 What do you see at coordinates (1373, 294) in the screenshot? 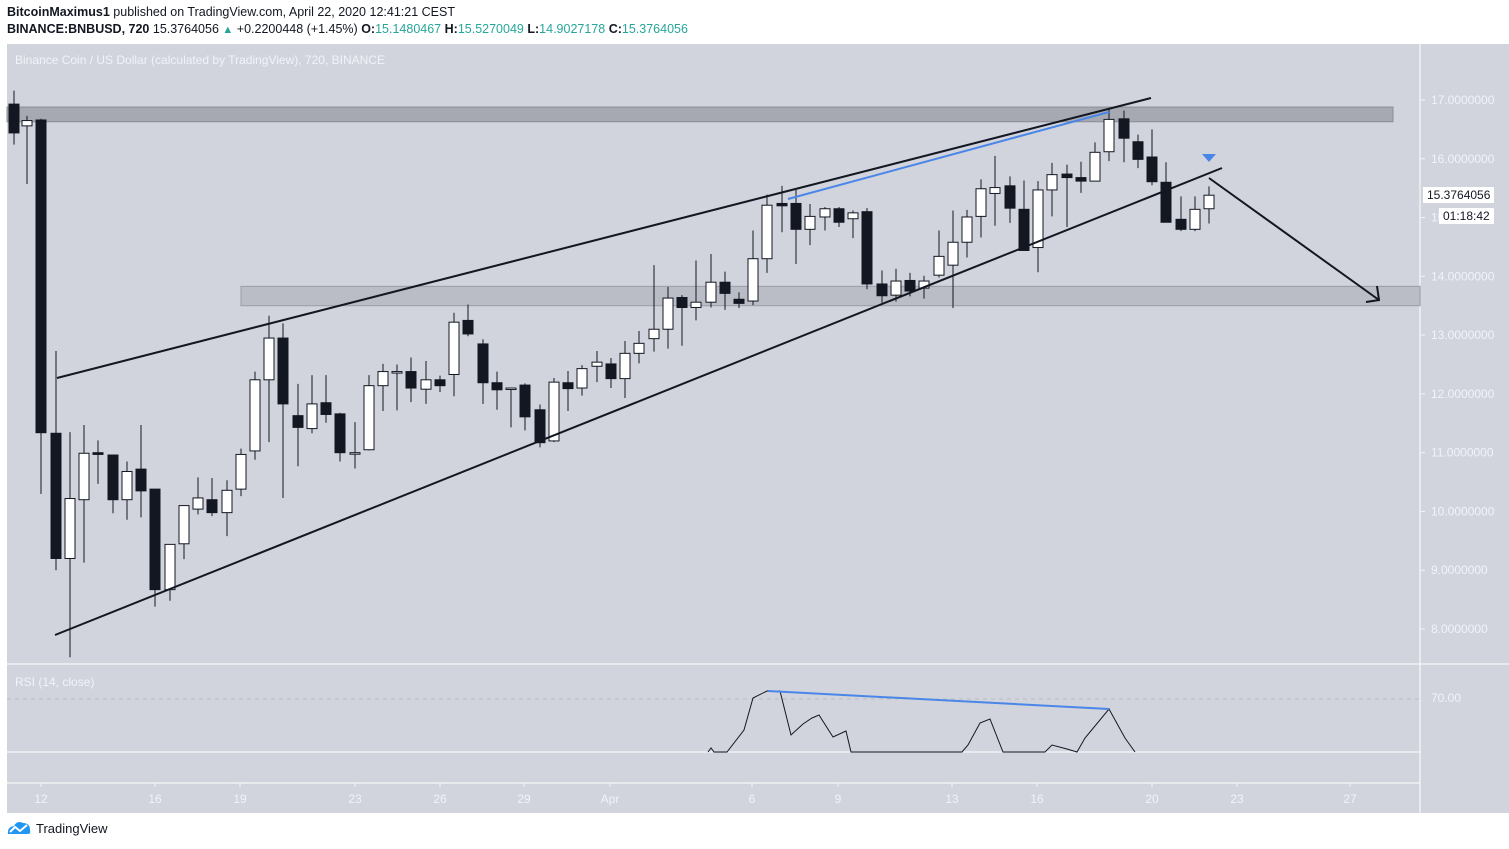
I see `arrow-head-icon` at bounding box center [1373, 294].